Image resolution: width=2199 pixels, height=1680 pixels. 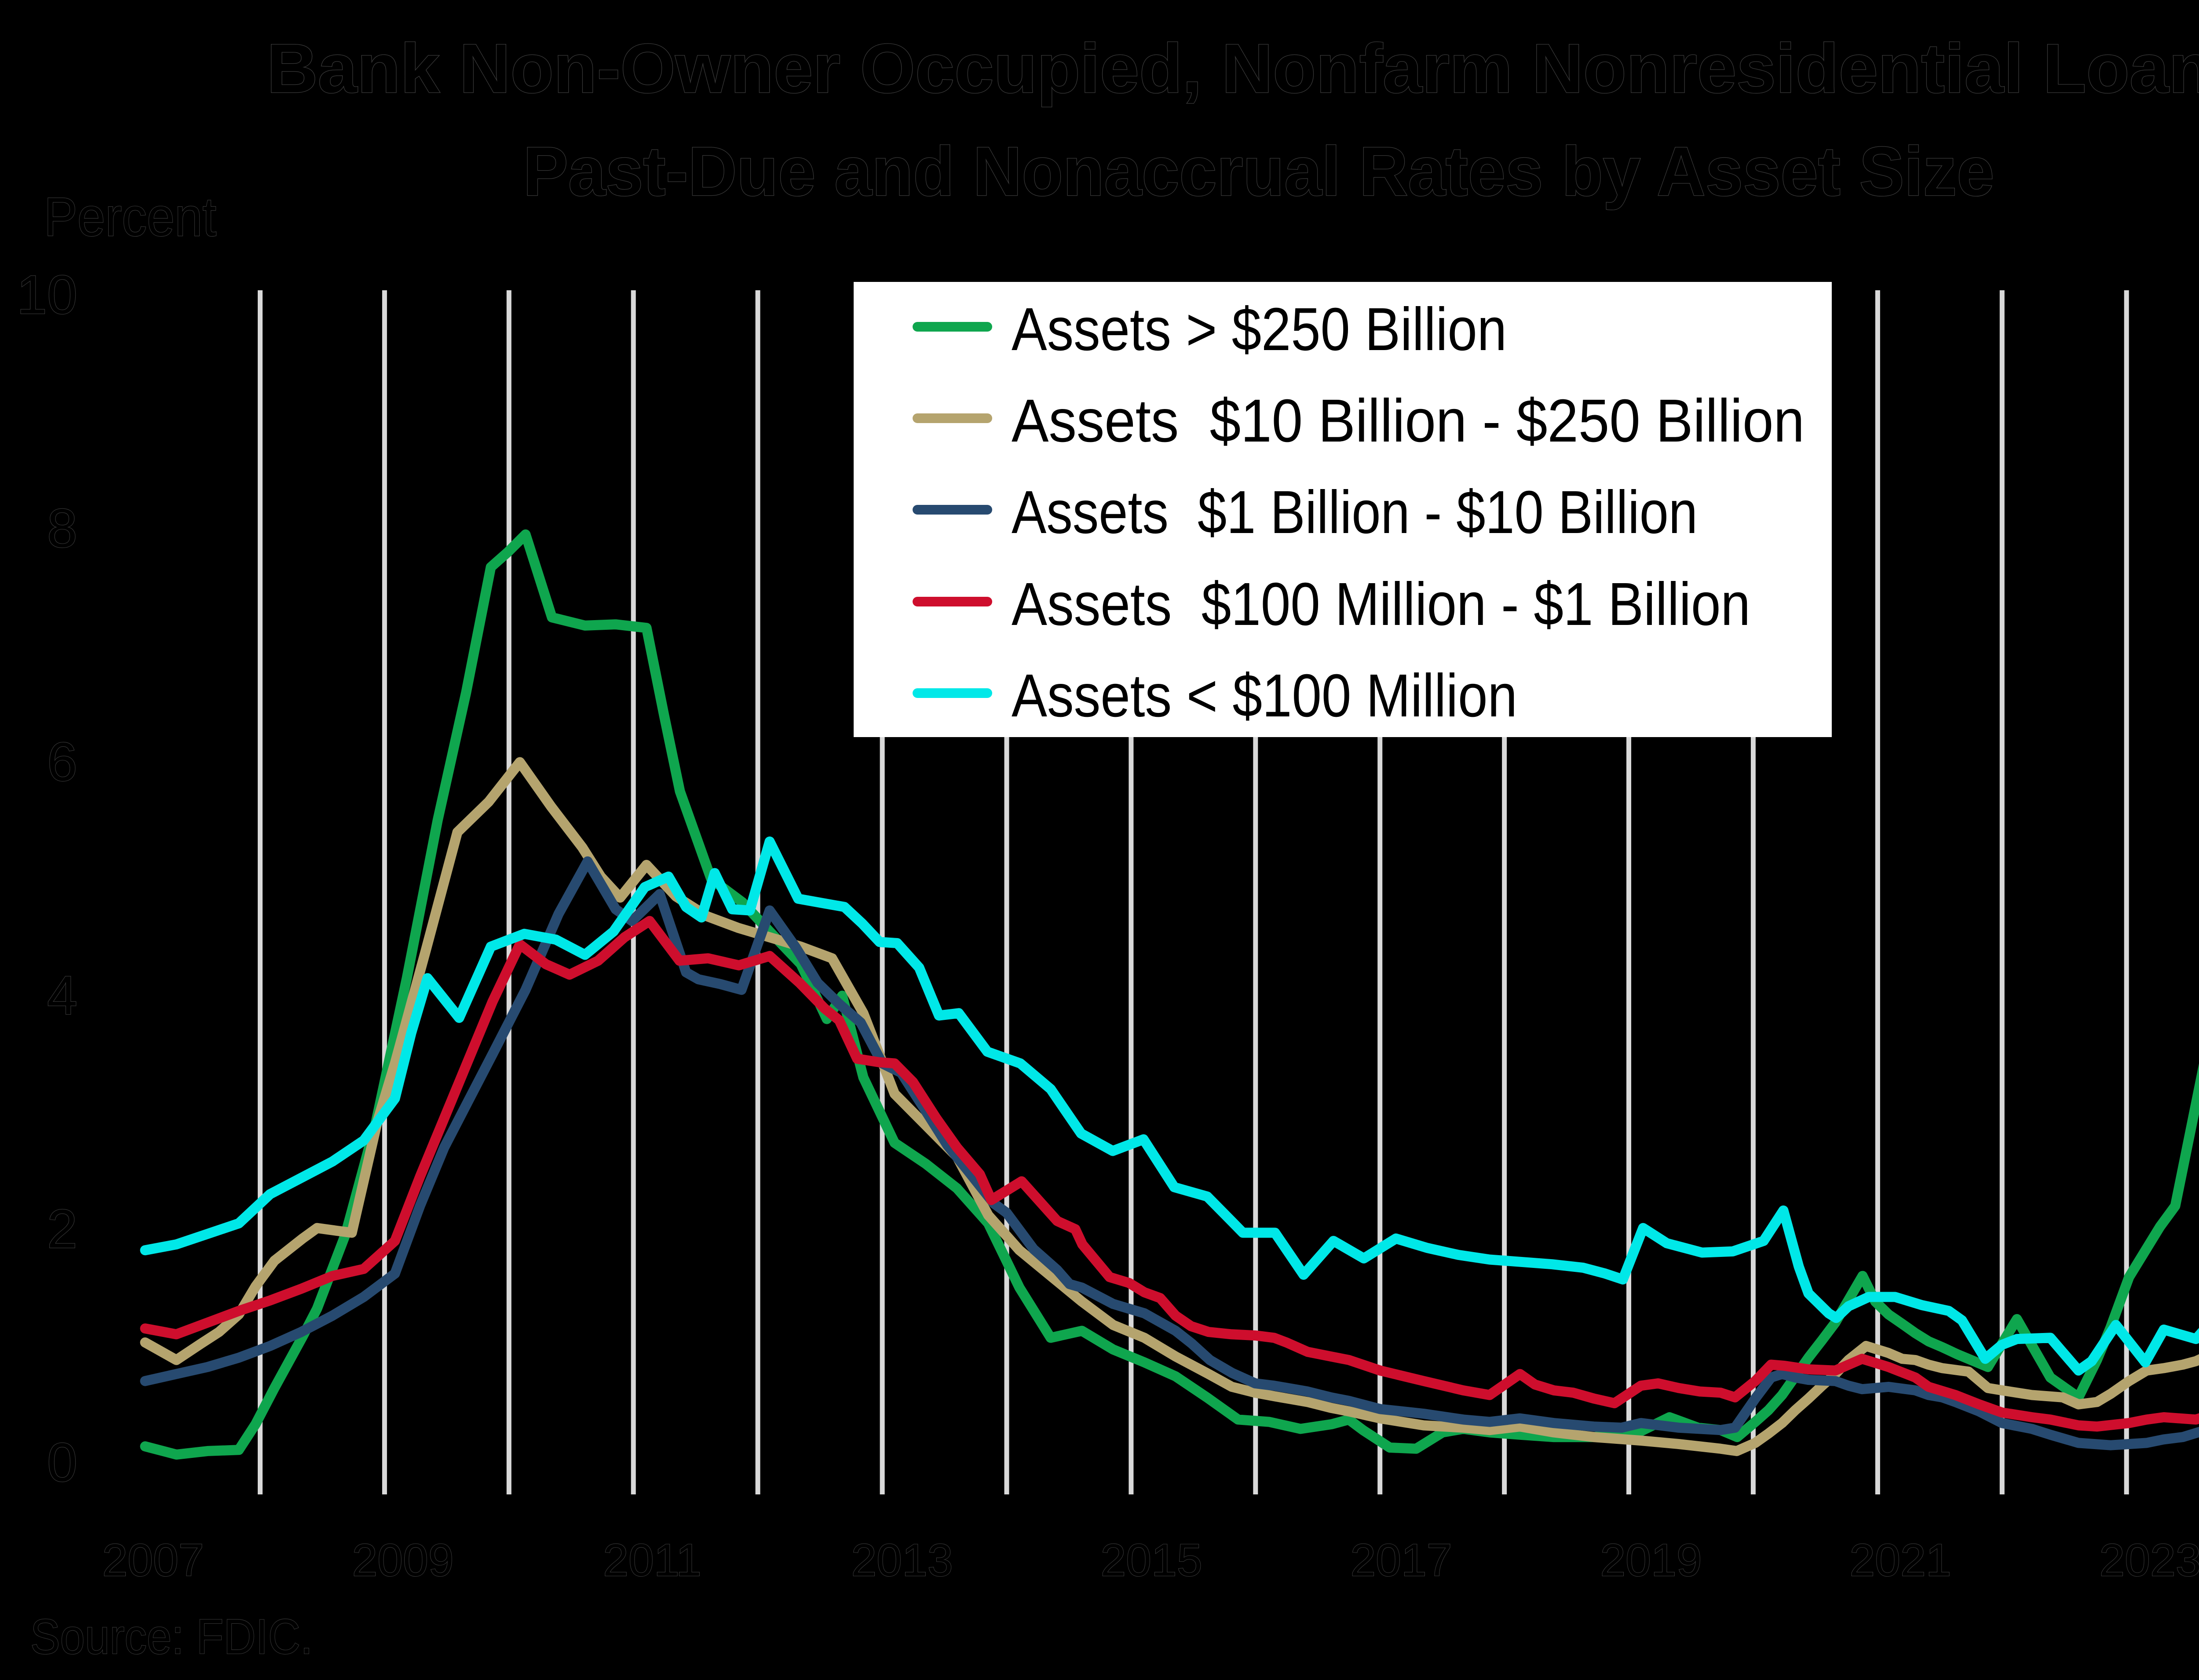 What do you see at coordinates (1900, 1560) in the screenshot?
I see `svg-text: 2021` at bounding box center [1900, 1560].